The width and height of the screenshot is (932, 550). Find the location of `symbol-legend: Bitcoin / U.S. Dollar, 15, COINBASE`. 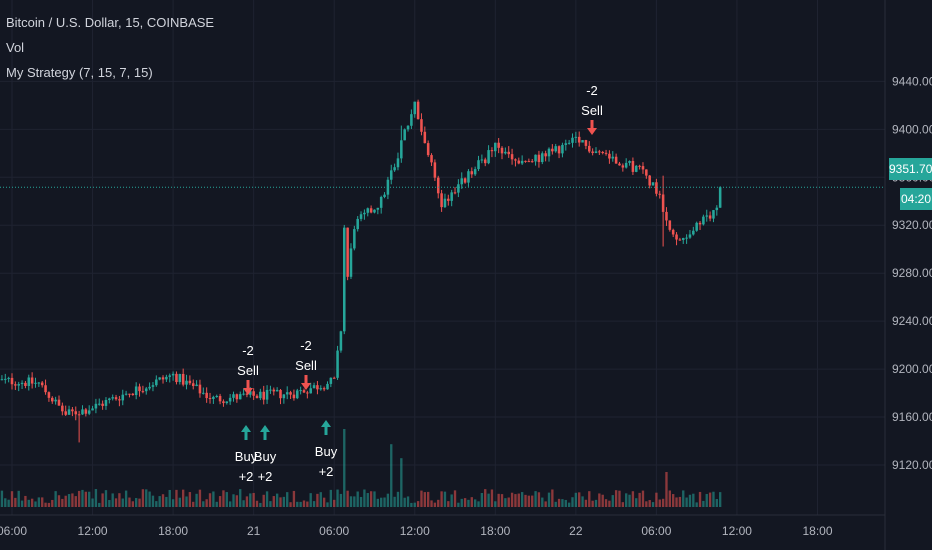

symbol-legend: Bitcoin / U.S. Dollar, 15, COINBASE is located at coordinates (110, 22).